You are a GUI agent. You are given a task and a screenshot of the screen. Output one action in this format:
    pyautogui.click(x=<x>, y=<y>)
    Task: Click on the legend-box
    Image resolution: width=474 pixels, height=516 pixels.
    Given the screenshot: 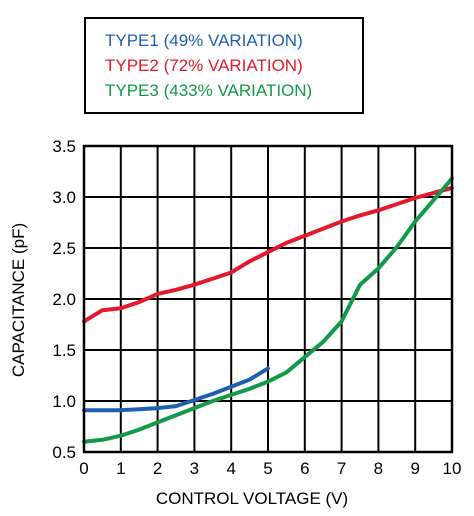 What is the action you would take?
    pyautogui.click(x=224, y=65)
    